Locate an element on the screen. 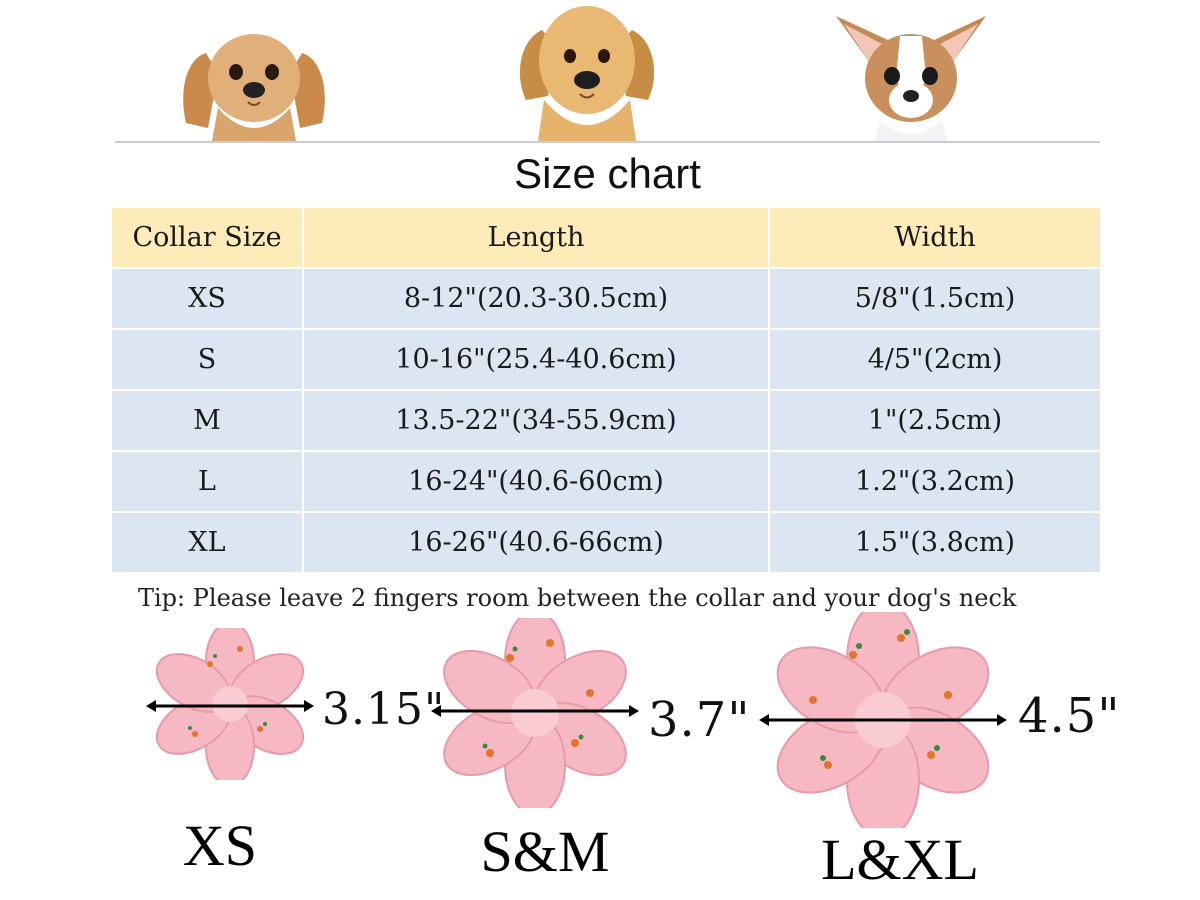  table-row: XS 8-12"(20.3-30.5cm) 5/8"(1.5cm) is located at coordinates (606, 298).